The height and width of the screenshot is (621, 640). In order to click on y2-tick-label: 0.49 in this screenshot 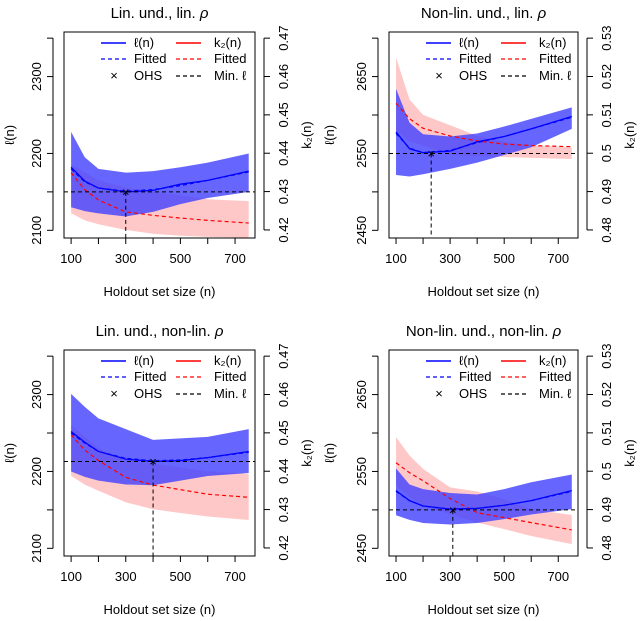, I will do `click(606, 191)`.